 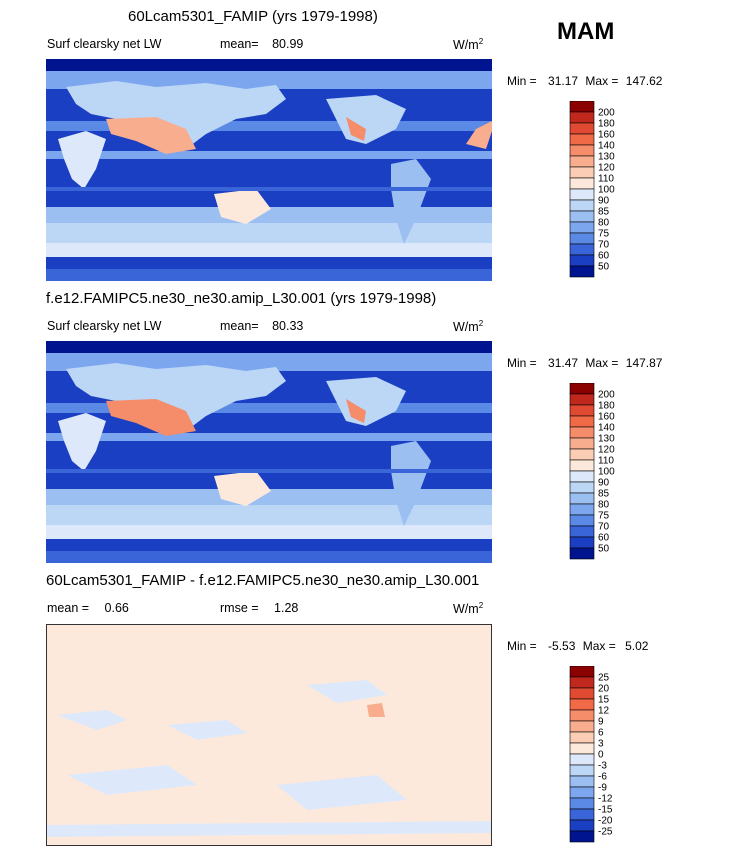 What do you see at coordinates (606, 179) in the screenshot?
I see `colorbar-tick-label: 110` at bounding box center [606, 179].